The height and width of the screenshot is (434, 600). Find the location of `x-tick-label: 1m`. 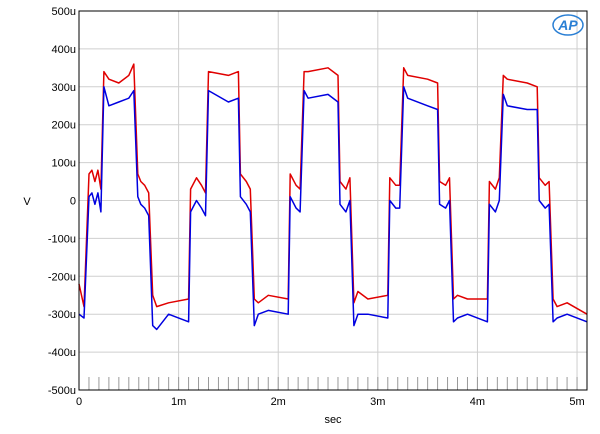

x-tick-label: 1m is located at coordinates (178, 402).